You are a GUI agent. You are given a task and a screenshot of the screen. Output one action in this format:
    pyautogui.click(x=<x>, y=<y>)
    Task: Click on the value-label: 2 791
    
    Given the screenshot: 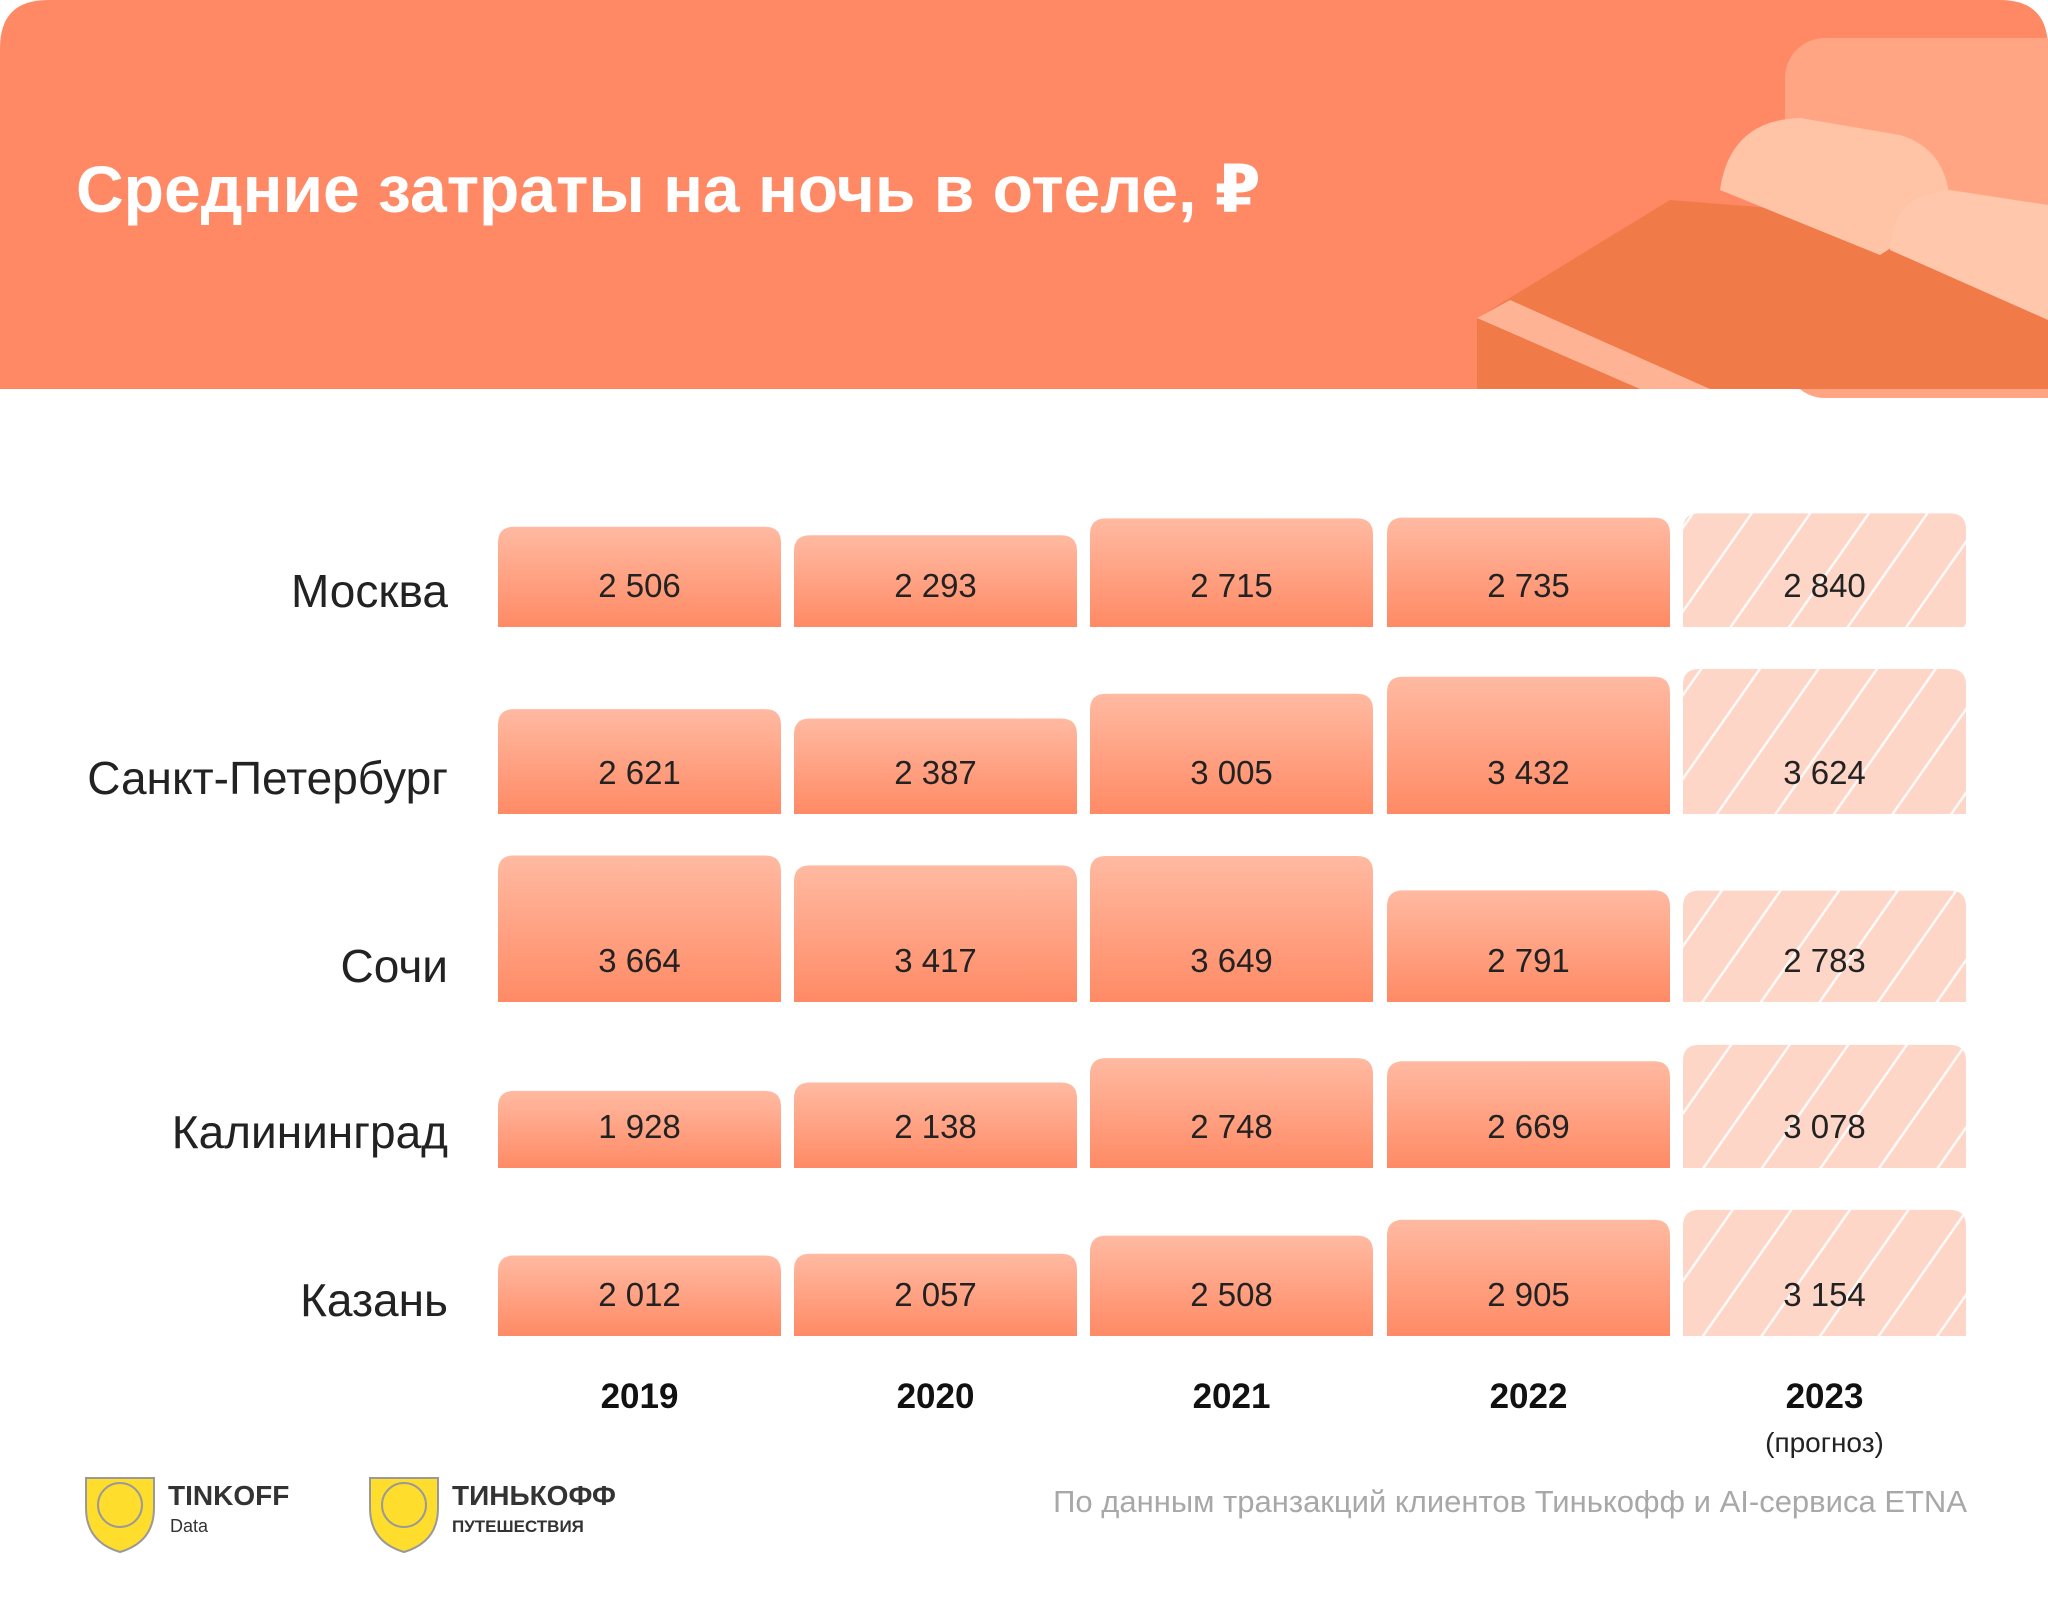 What is the action you would take?
    pyautogui.click(x=1528, y=960)
    